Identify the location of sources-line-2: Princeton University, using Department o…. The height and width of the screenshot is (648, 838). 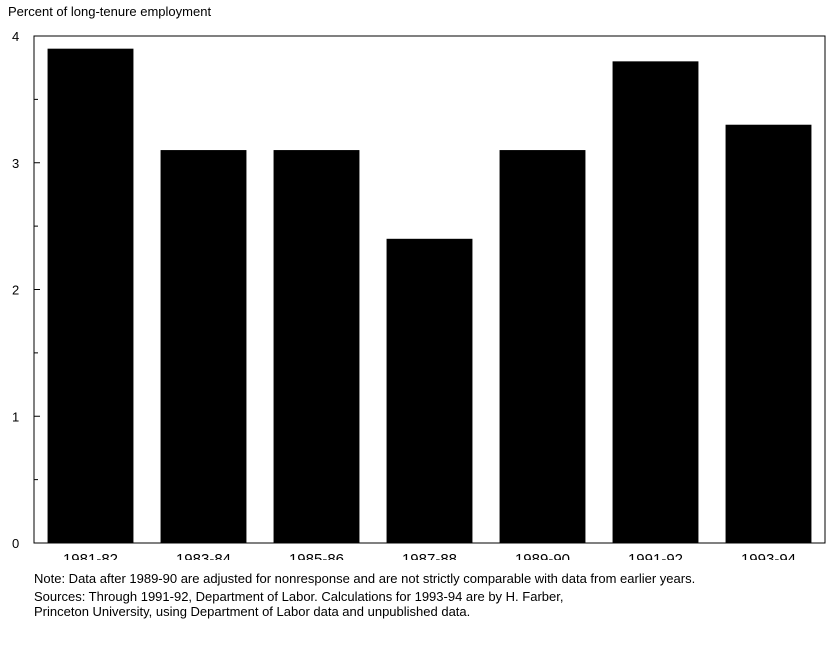
(252, 612).